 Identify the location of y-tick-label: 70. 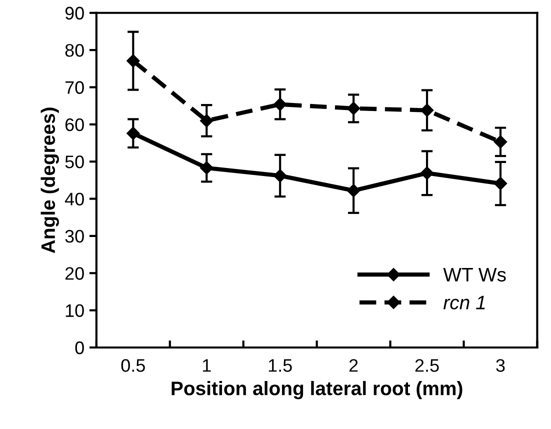
(74, 87).